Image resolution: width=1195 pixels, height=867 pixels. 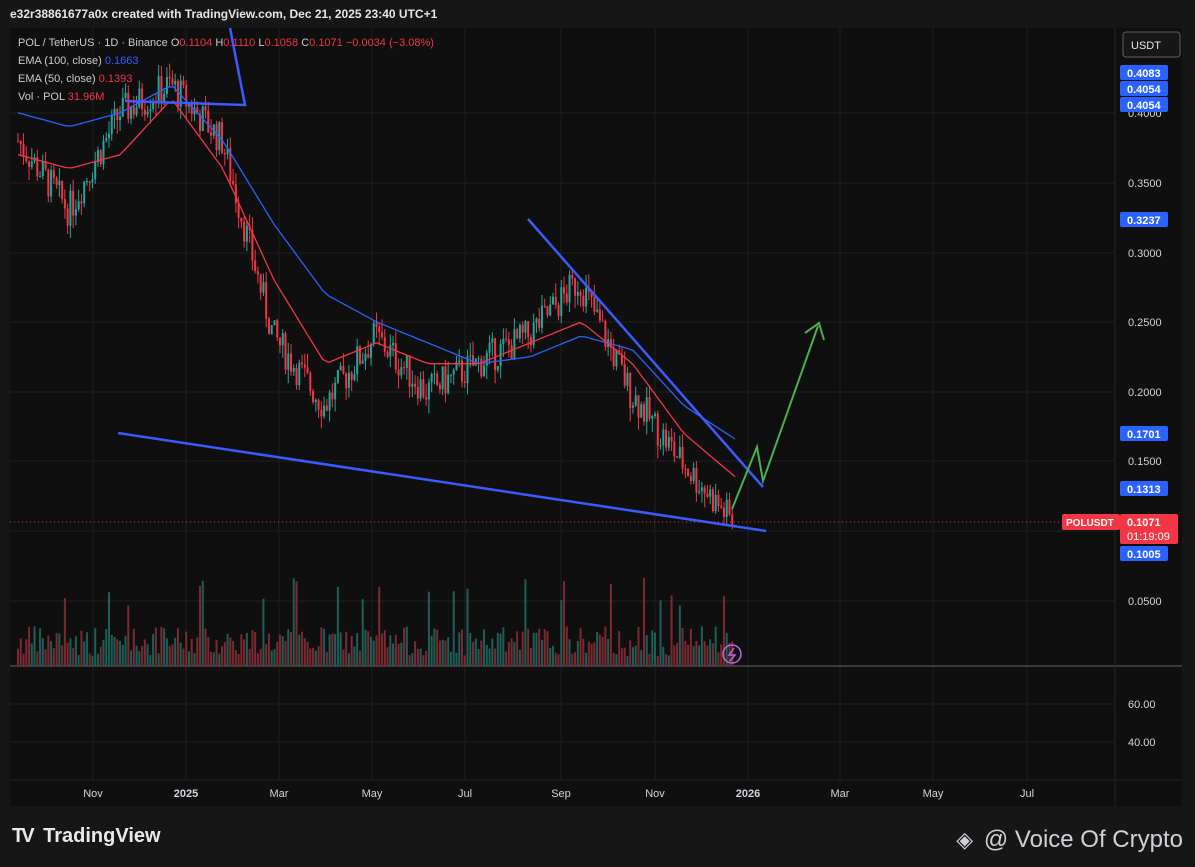 What do you see at coordinates (57, 79) in the screenshot?
I see `ema50-label: EMA (50, close)` at bounding box center [57, 79].